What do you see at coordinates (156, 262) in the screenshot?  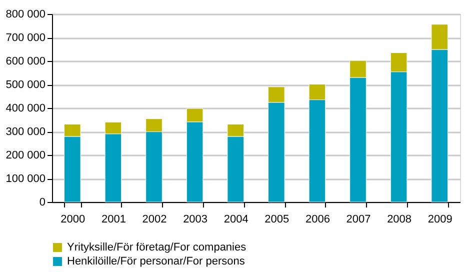 I see `legend-label: Henkilöille/För personar/For persons` at bounding box center [156, 262].